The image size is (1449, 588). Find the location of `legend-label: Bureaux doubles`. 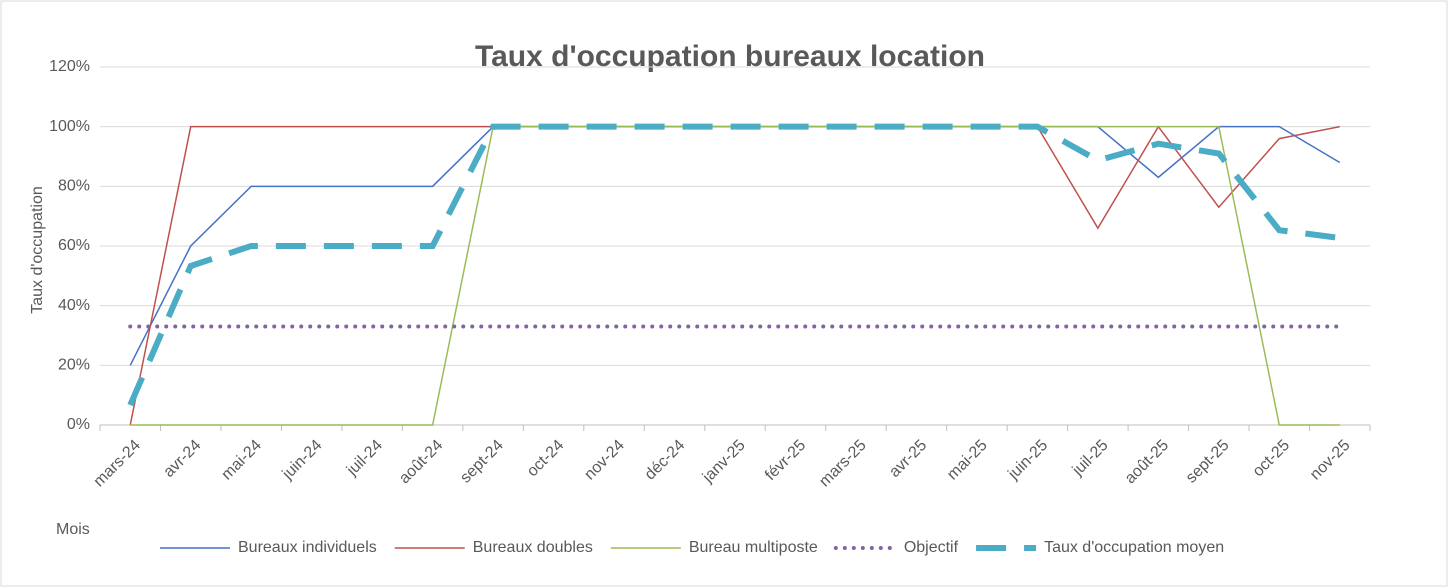

legend-label: Bureaux doubles is located at coordinates (533, 547).